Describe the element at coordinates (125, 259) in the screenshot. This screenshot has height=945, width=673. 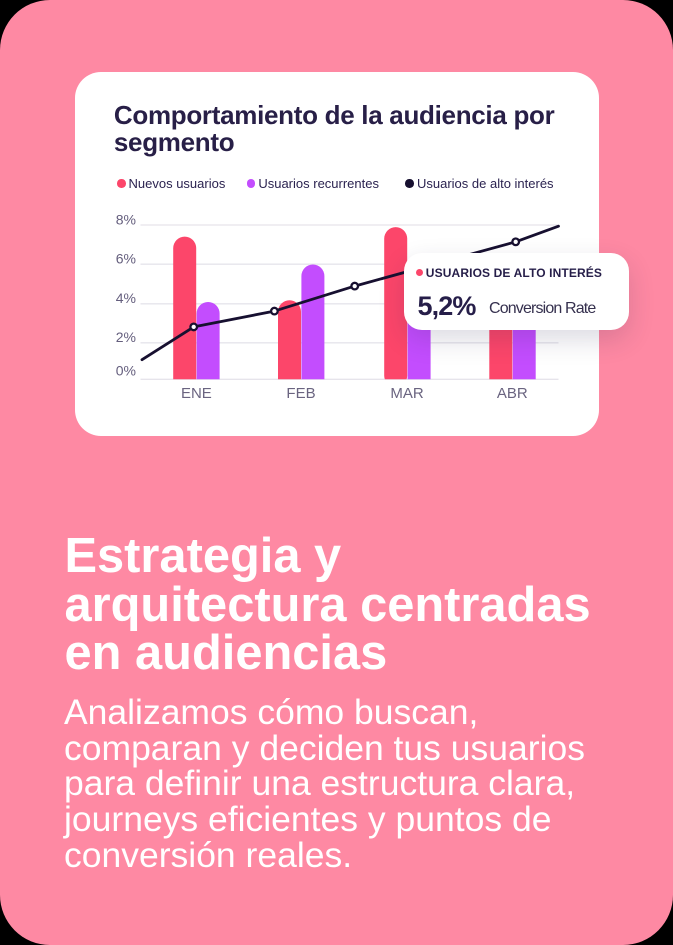
I see `svg-text: 6%` at that location.